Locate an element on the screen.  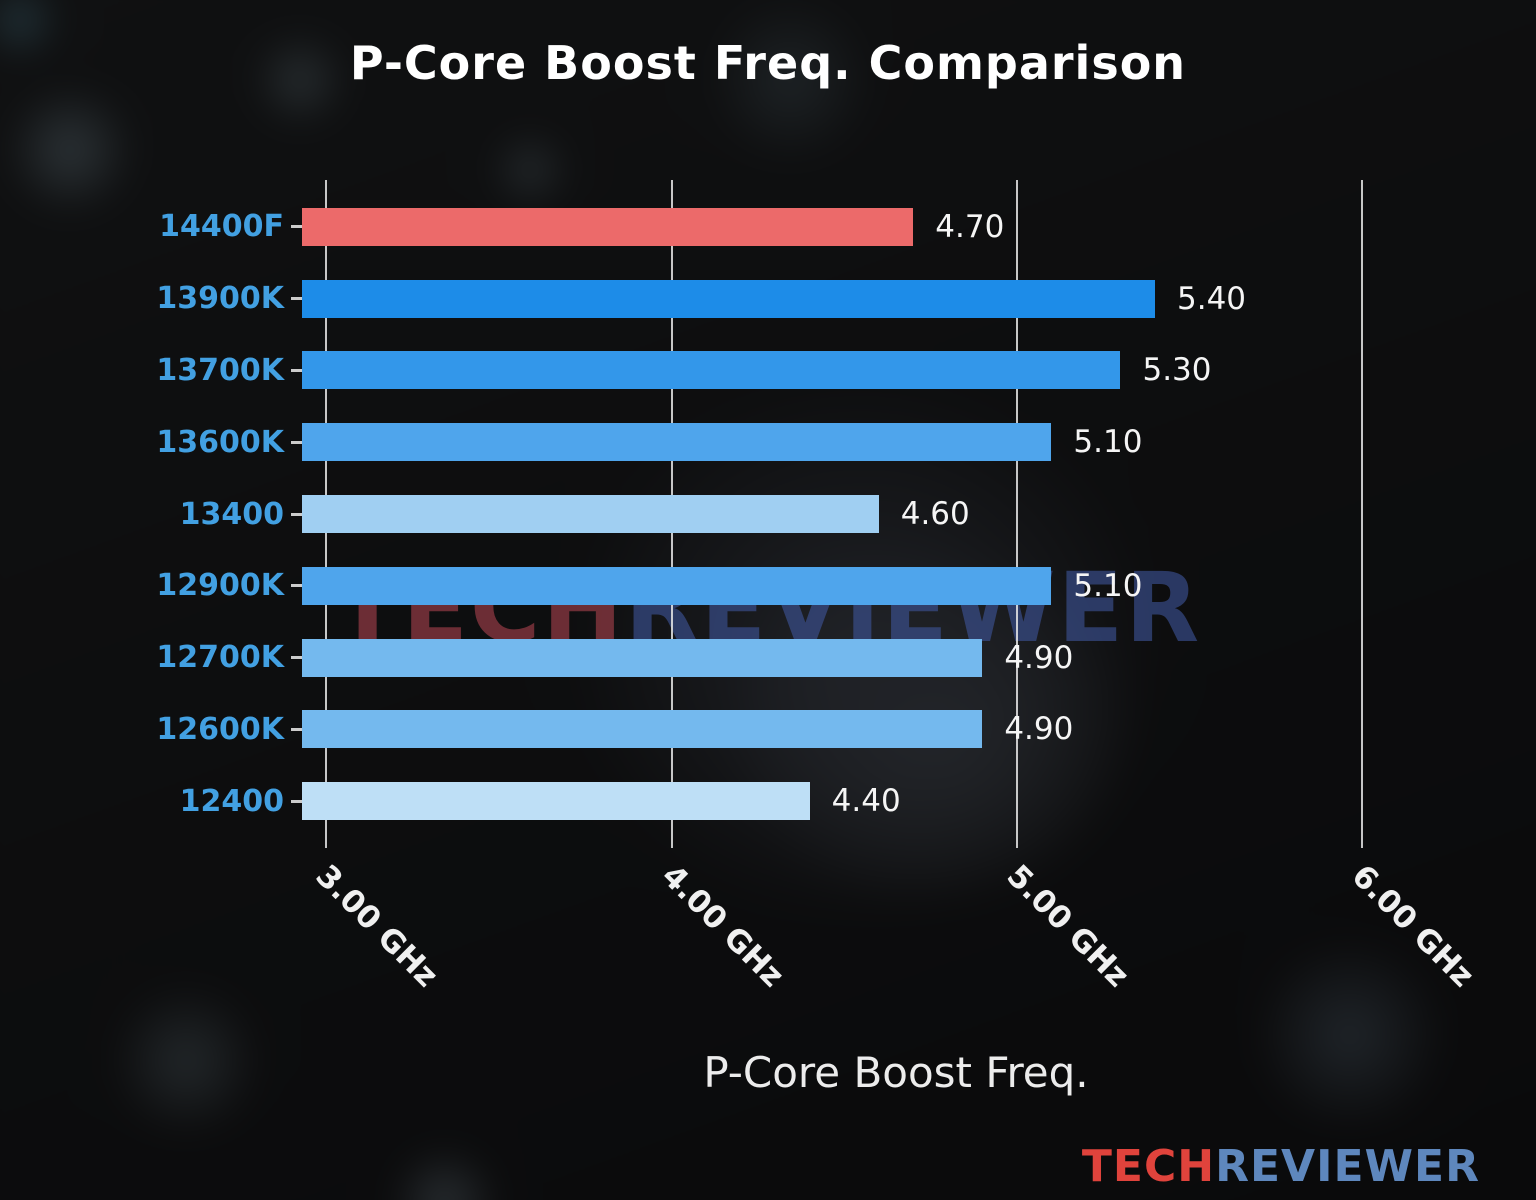
bar-row: 13600K 5.10 is located at coordinates (823, 442).